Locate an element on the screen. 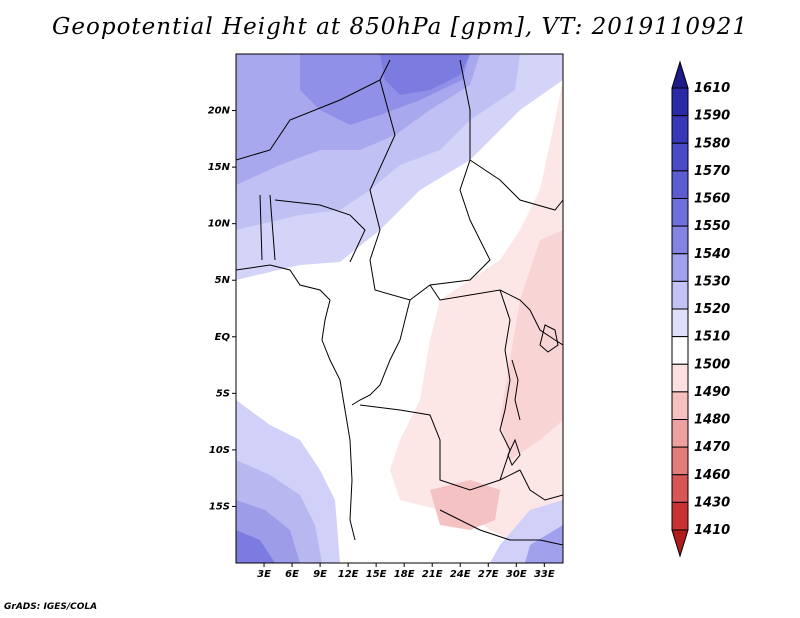 The height and width of the screenshot is (618, 800). benin-border is located at coordinates (261, 227).